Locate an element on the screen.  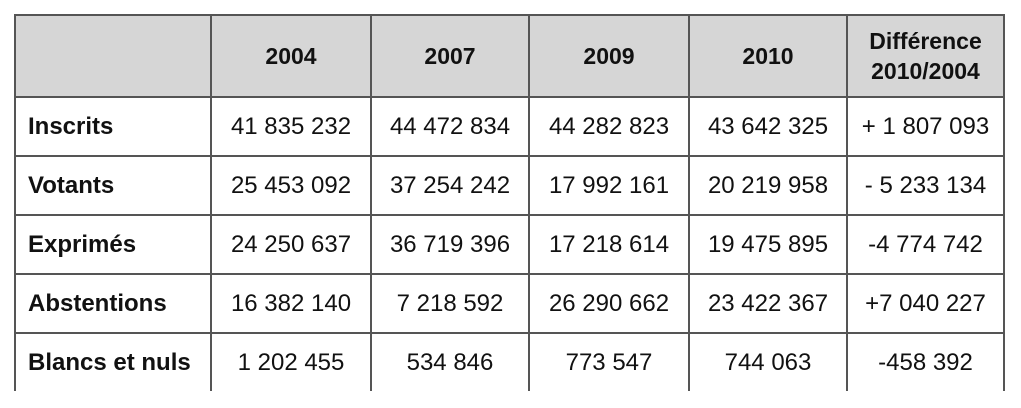
cell: 20 219 958 is located at coordinates (768, 185).